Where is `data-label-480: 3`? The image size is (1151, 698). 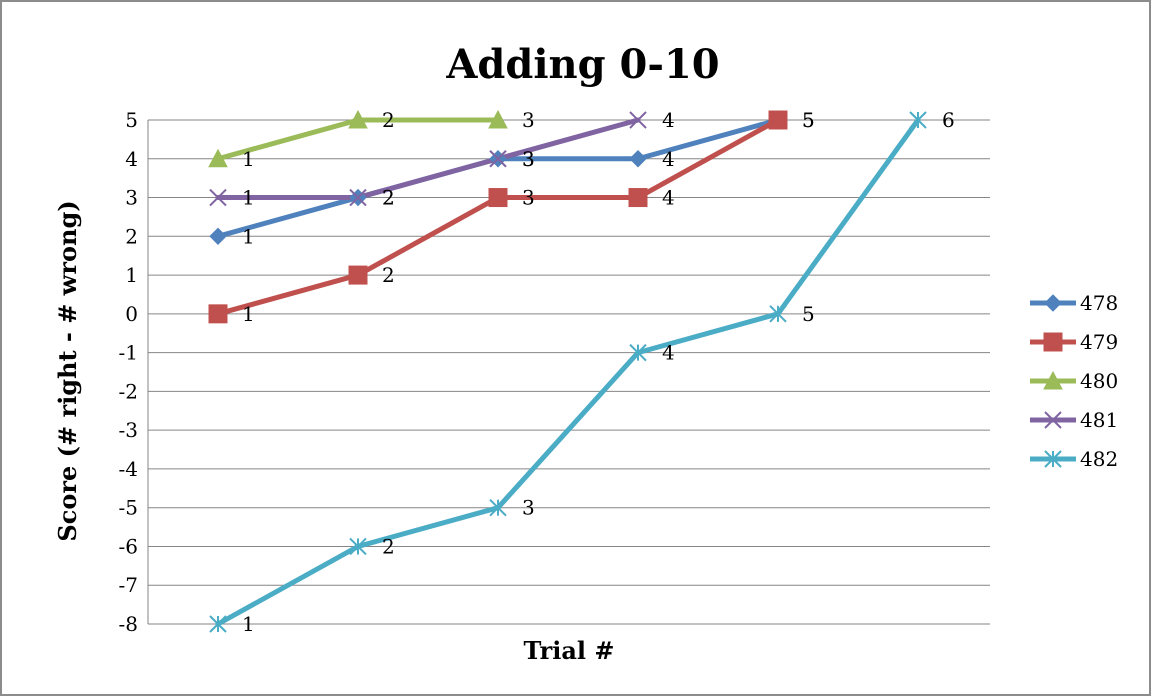 data-label-480: 3 is located at coordinates (528, 120).